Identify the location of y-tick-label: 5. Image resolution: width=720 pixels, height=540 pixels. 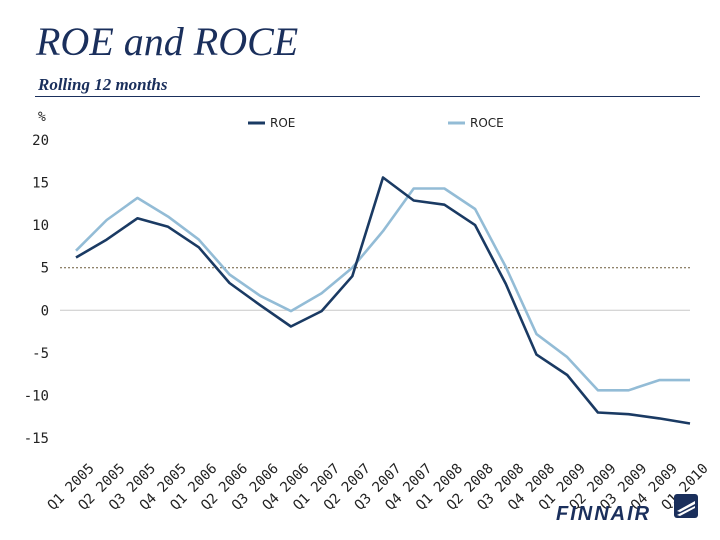
(45, 269).